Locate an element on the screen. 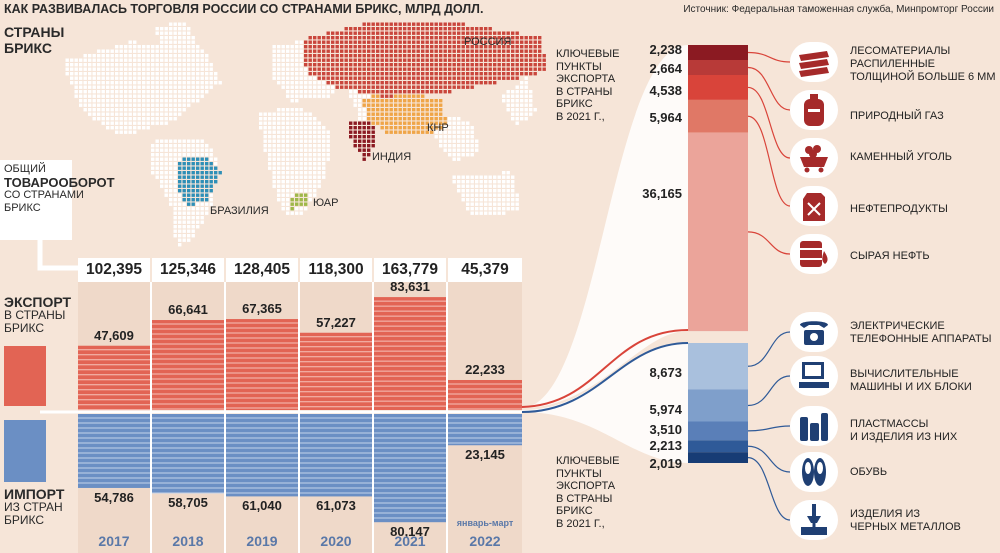 Image resolution: width=1000 pixels, height=553 pixels. export-line: ЭКСПОРТ is located at coordinates (38, 302).